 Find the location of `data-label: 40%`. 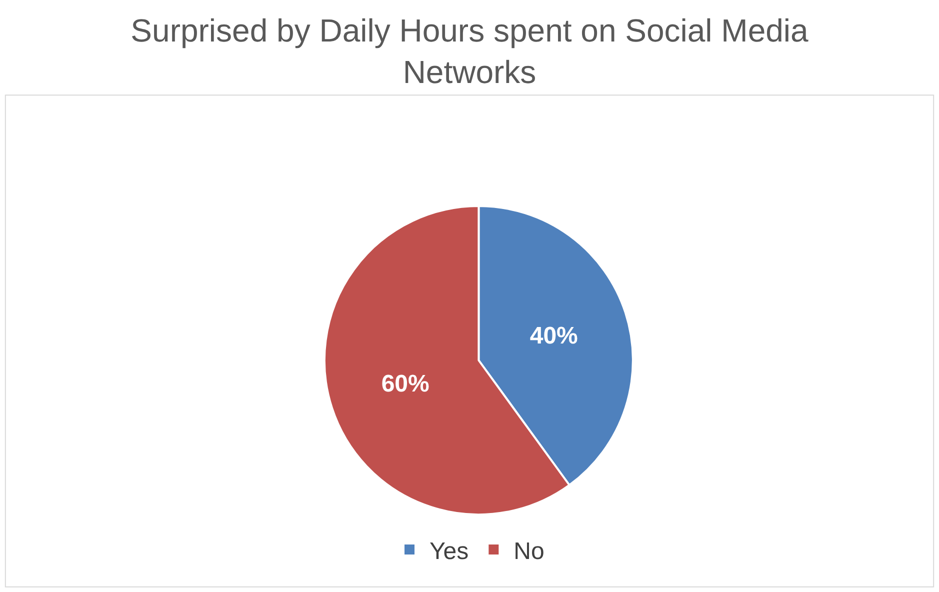

data-label: 40% is located at coordinates (554, 336).